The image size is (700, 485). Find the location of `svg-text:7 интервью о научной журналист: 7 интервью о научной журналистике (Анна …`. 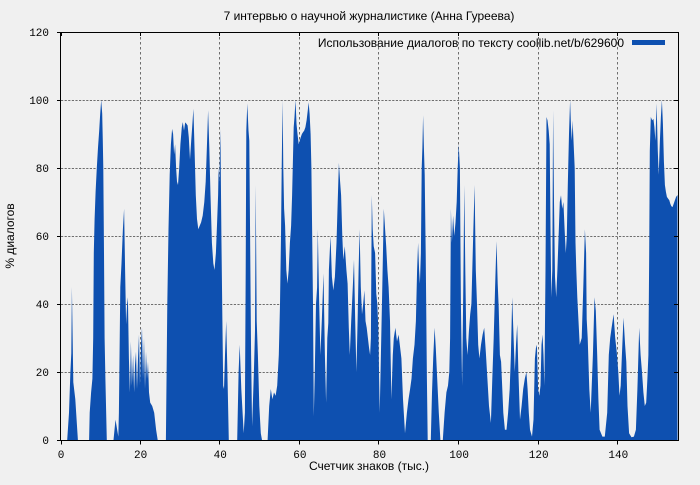

svg-text:7 интервью о научной журналист: 7 интервью о научной журналистике (Анна … is located at coordinates (369, 16).